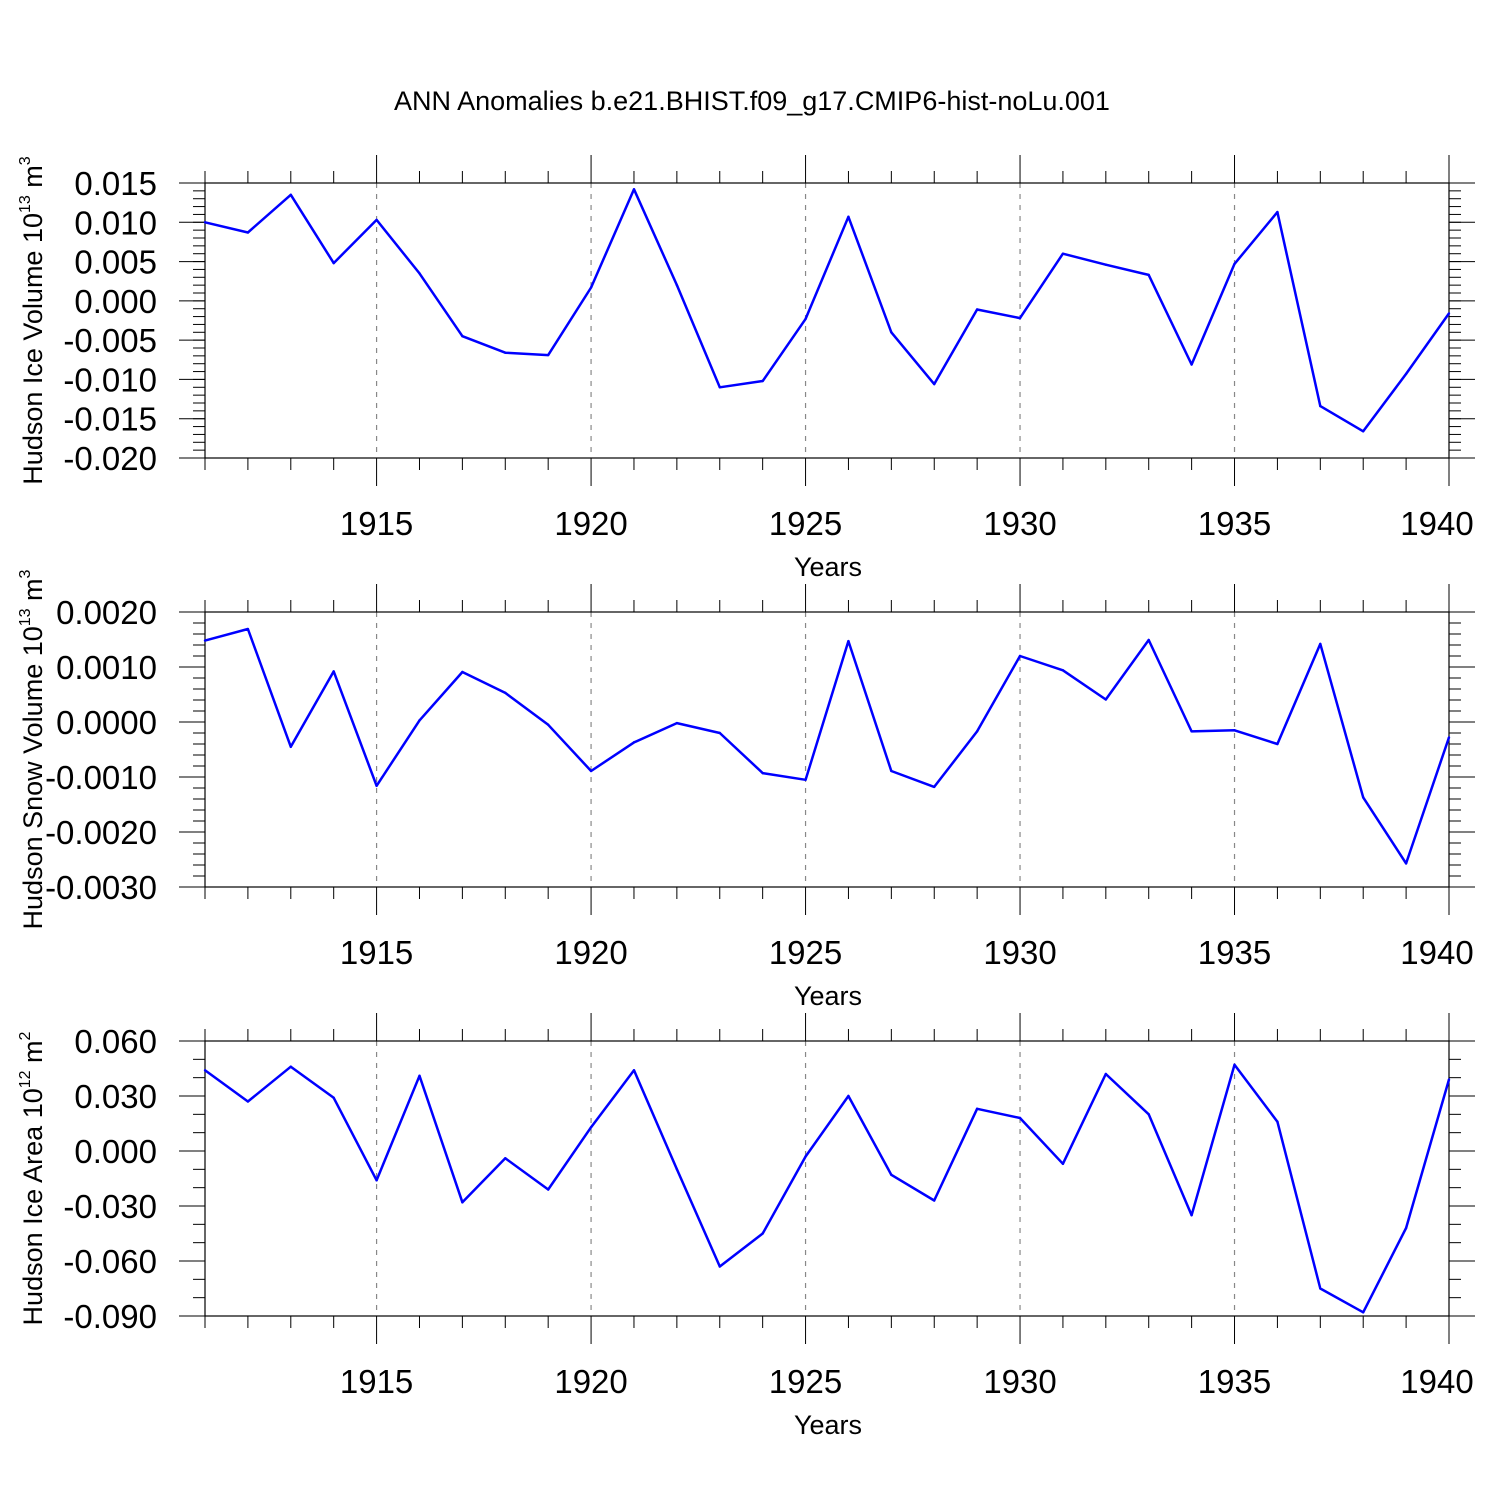  What do you see at coordinates (32, 749) in the screenshot?
I see `y-axis-label: Hudson Snow Volume 1013 m3` at bounding box center [32, 749].